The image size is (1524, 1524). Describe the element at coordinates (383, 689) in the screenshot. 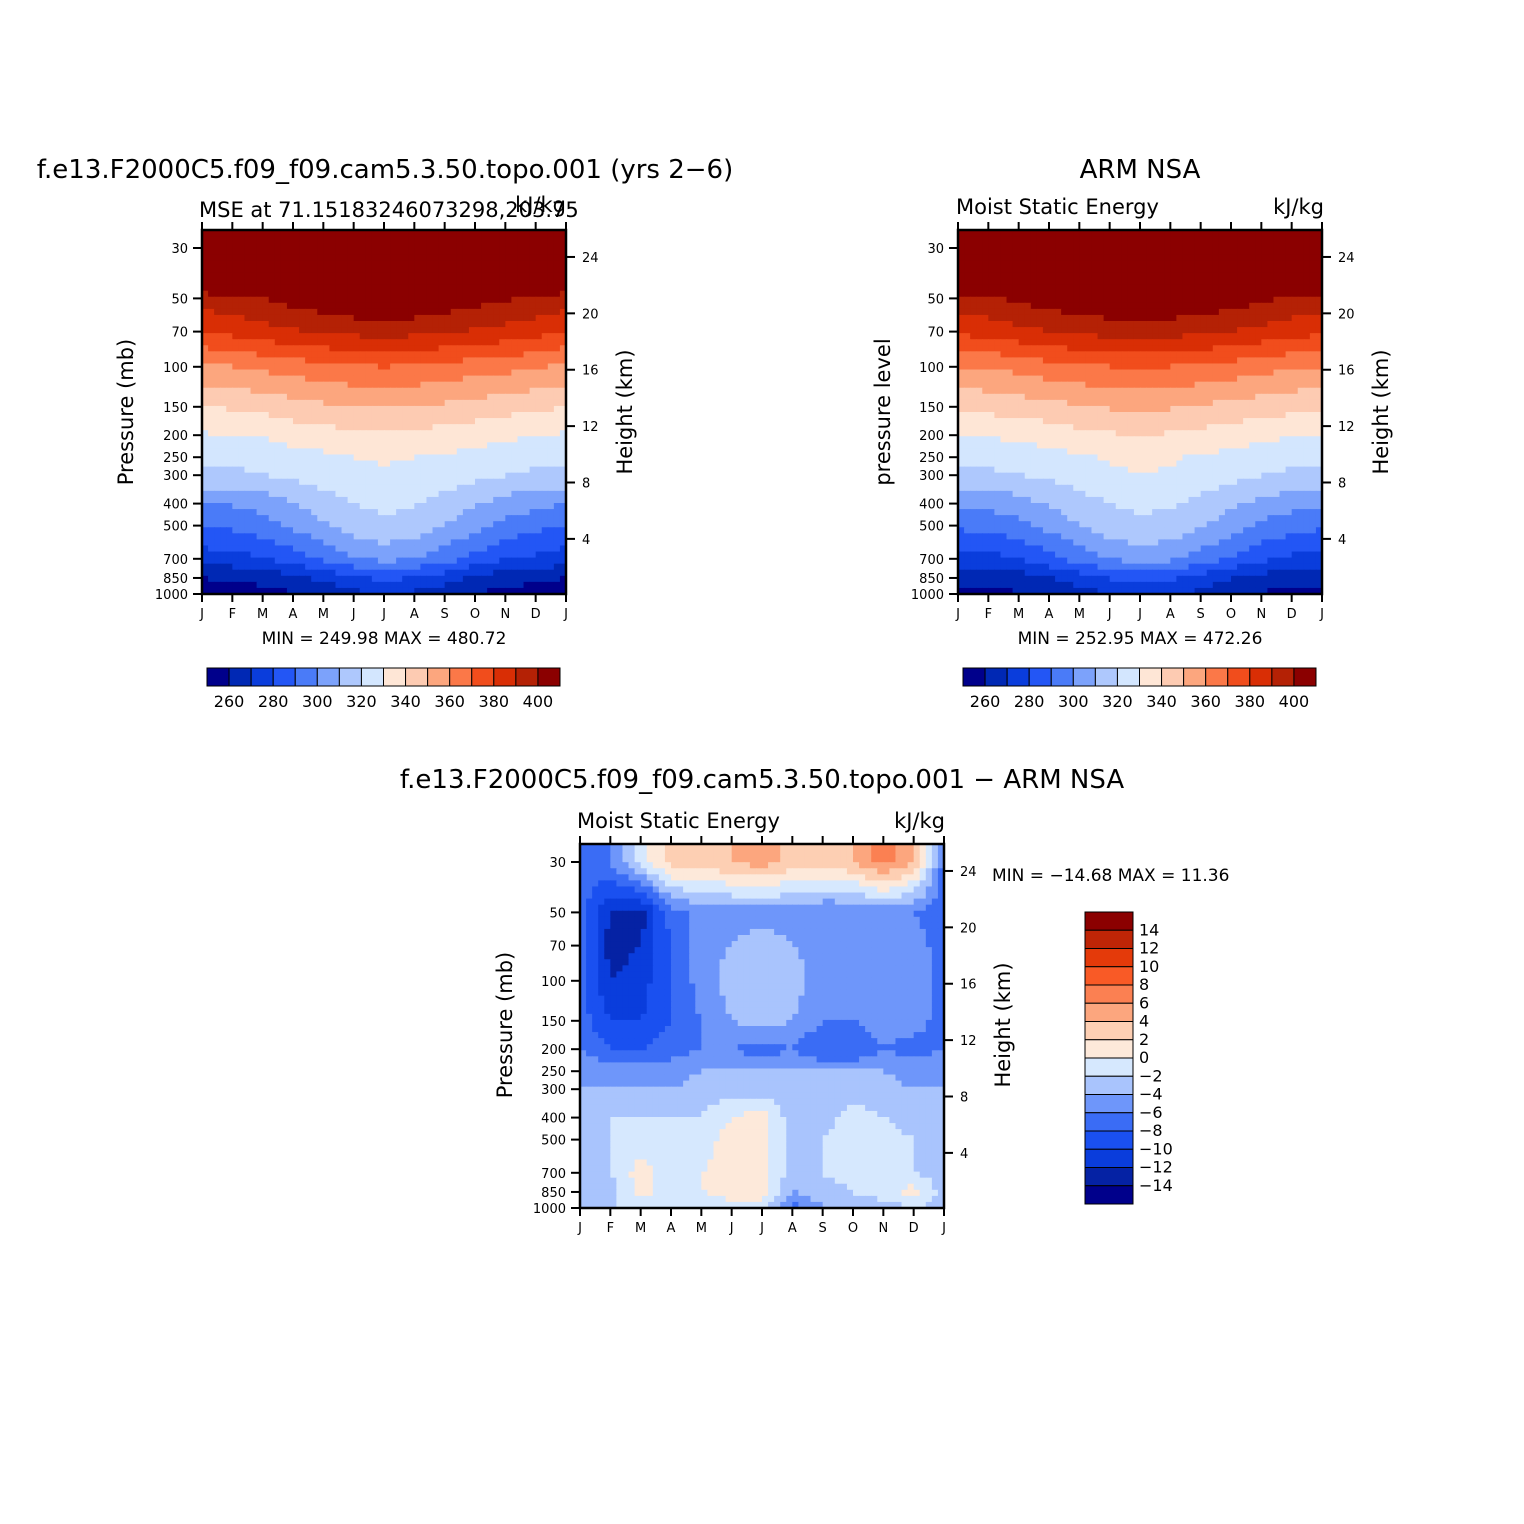

I see `panel-model-colorbar: 260 280 300 320 340 360 380 400` at that location.